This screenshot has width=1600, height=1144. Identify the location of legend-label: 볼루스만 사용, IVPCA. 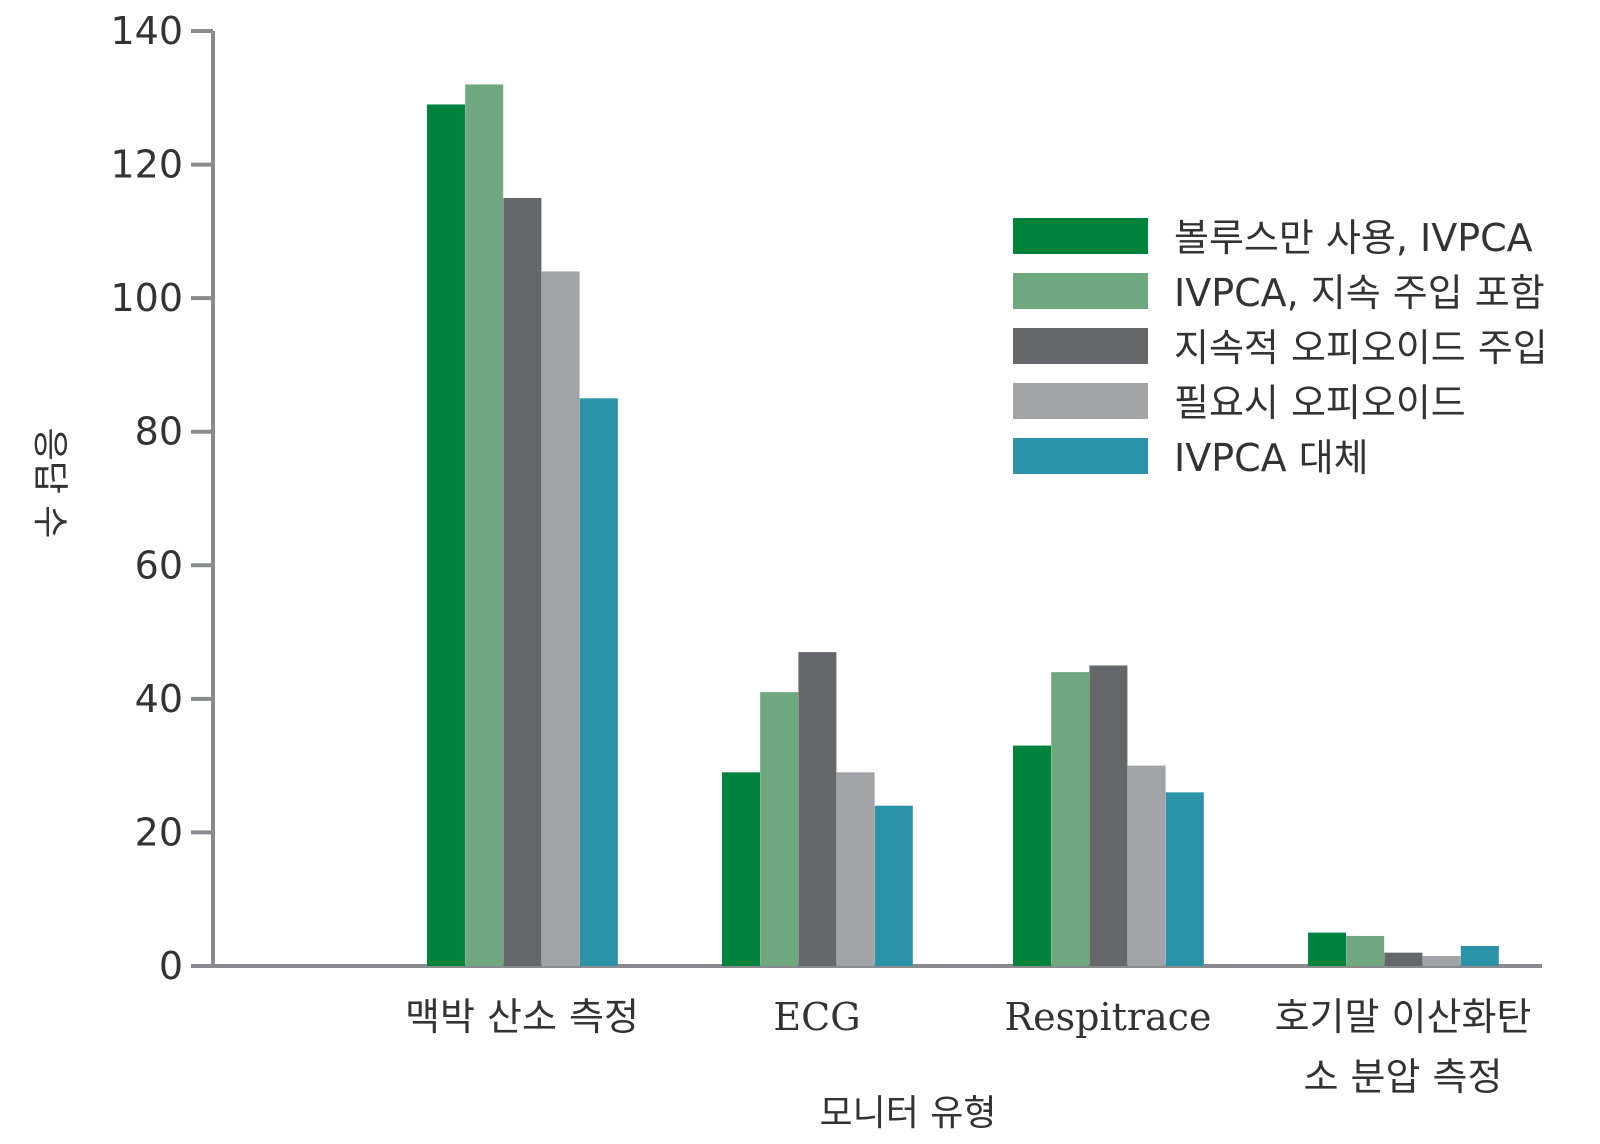
(1353, 238).